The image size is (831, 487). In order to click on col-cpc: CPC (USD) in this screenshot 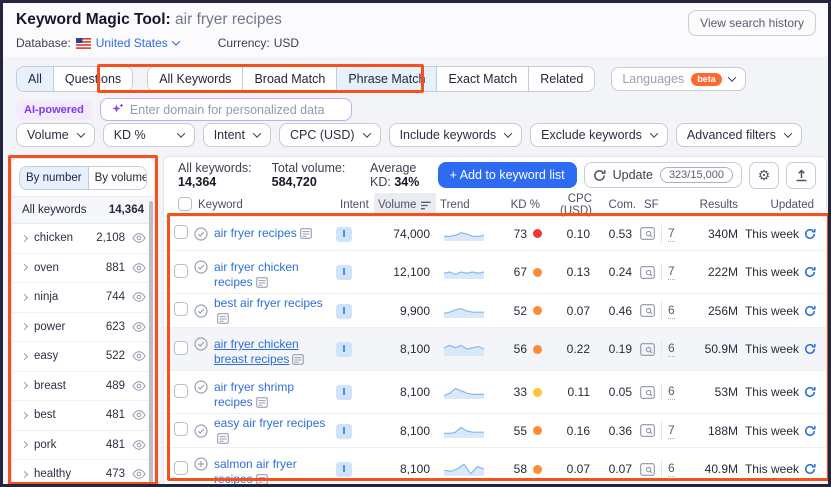, I will do `click(576, 205)`.